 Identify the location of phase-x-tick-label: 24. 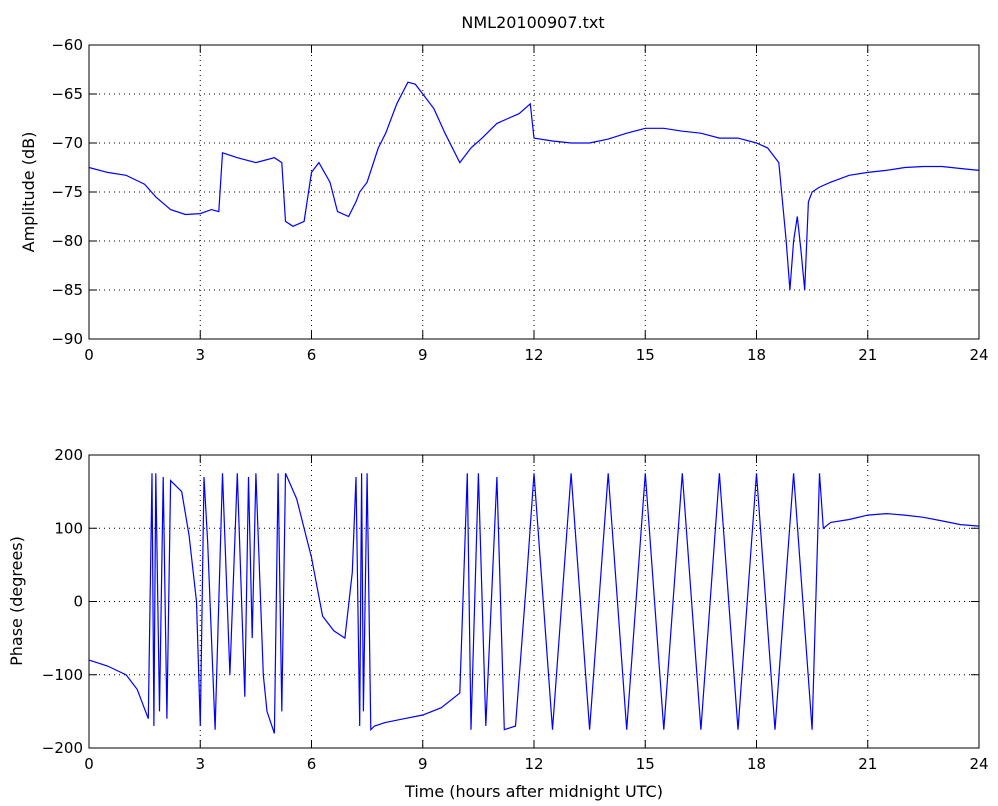
(978, 764).